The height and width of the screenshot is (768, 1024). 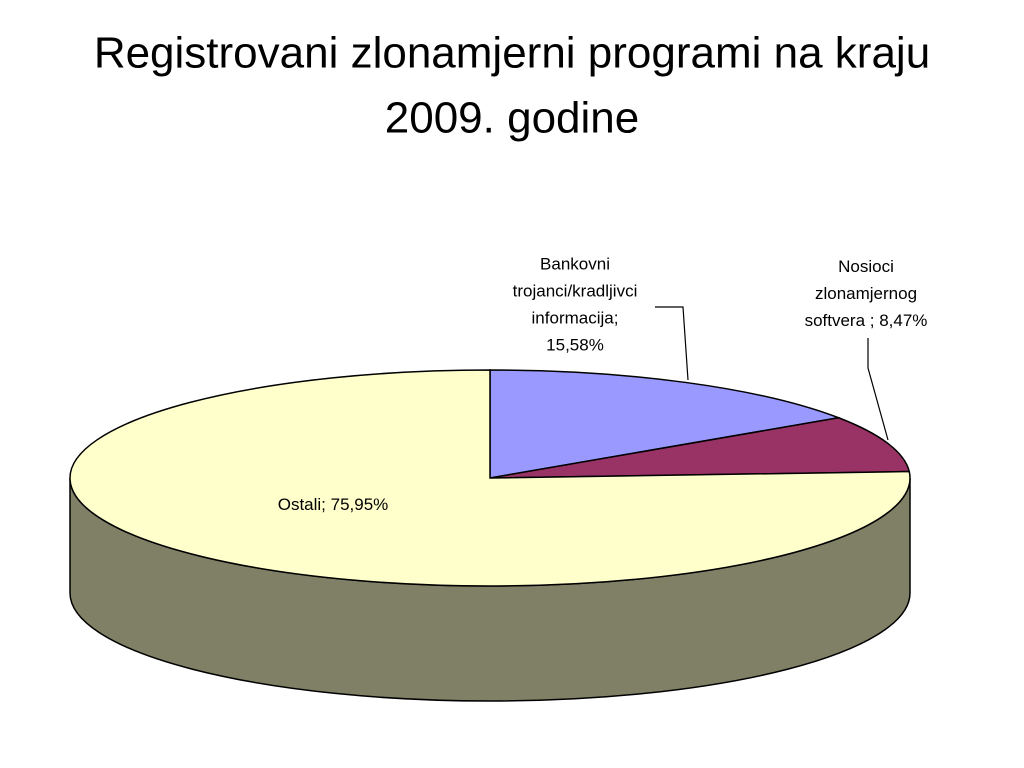 I want to click on text-line: Nosioci, so click(x=866, y=266).